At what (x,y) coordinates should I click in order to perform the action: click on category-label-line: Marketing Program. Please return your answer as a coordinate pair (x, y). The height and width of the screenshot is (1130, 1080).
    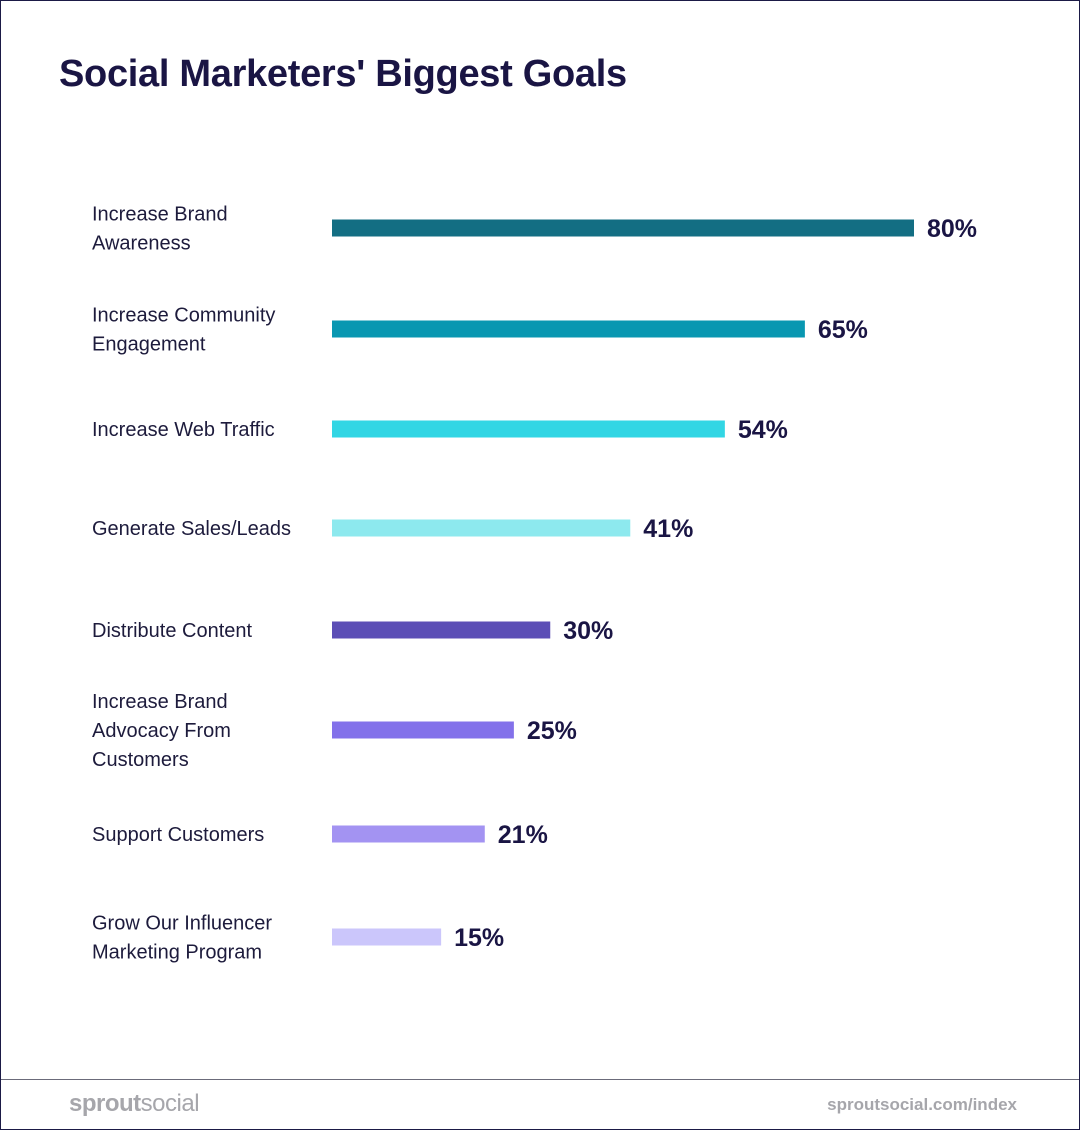
    Looking at the image, I should click on (177, 953).